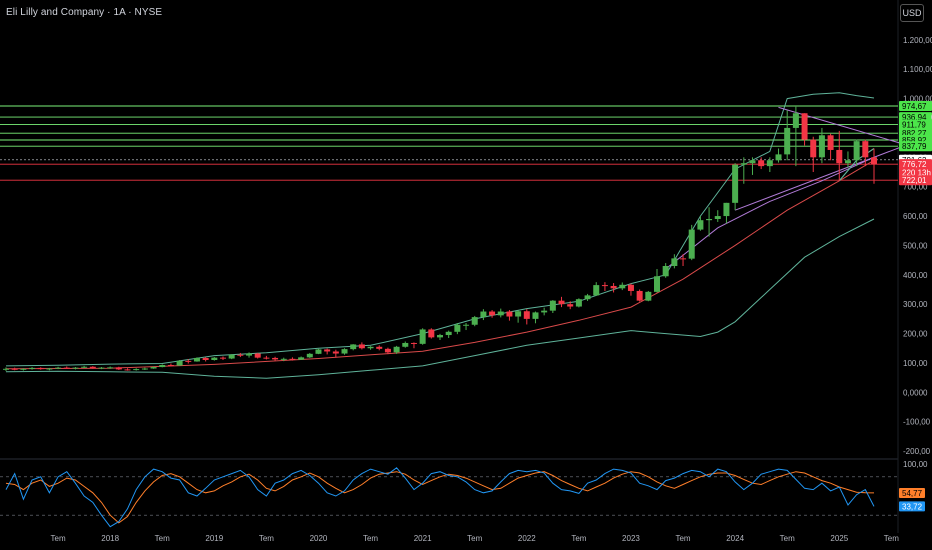  I want to click on price-tag-label: 882,27, so click(914, 133).